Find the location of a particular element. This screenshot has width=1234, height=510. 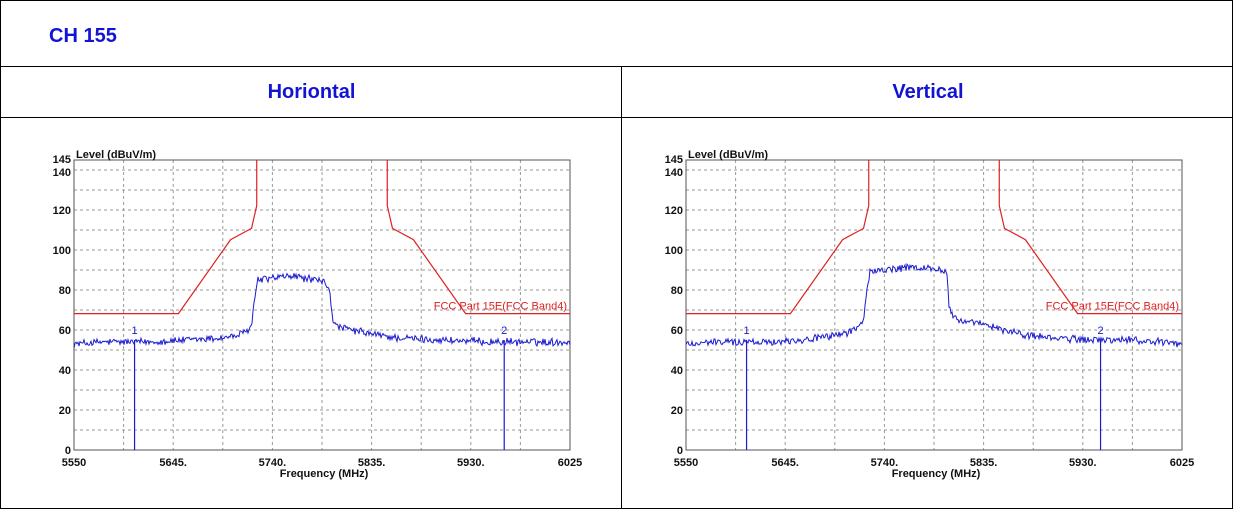

title-row: CH 155 is located at coordinates (616, 34).